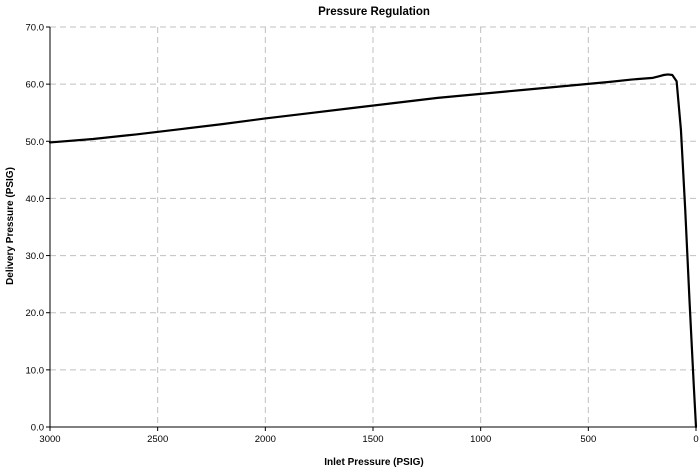  What do you see at coordinates (372, 439) in the screenshot?
I see `x-tick-label: 1500` at bounding box center [372, 439].